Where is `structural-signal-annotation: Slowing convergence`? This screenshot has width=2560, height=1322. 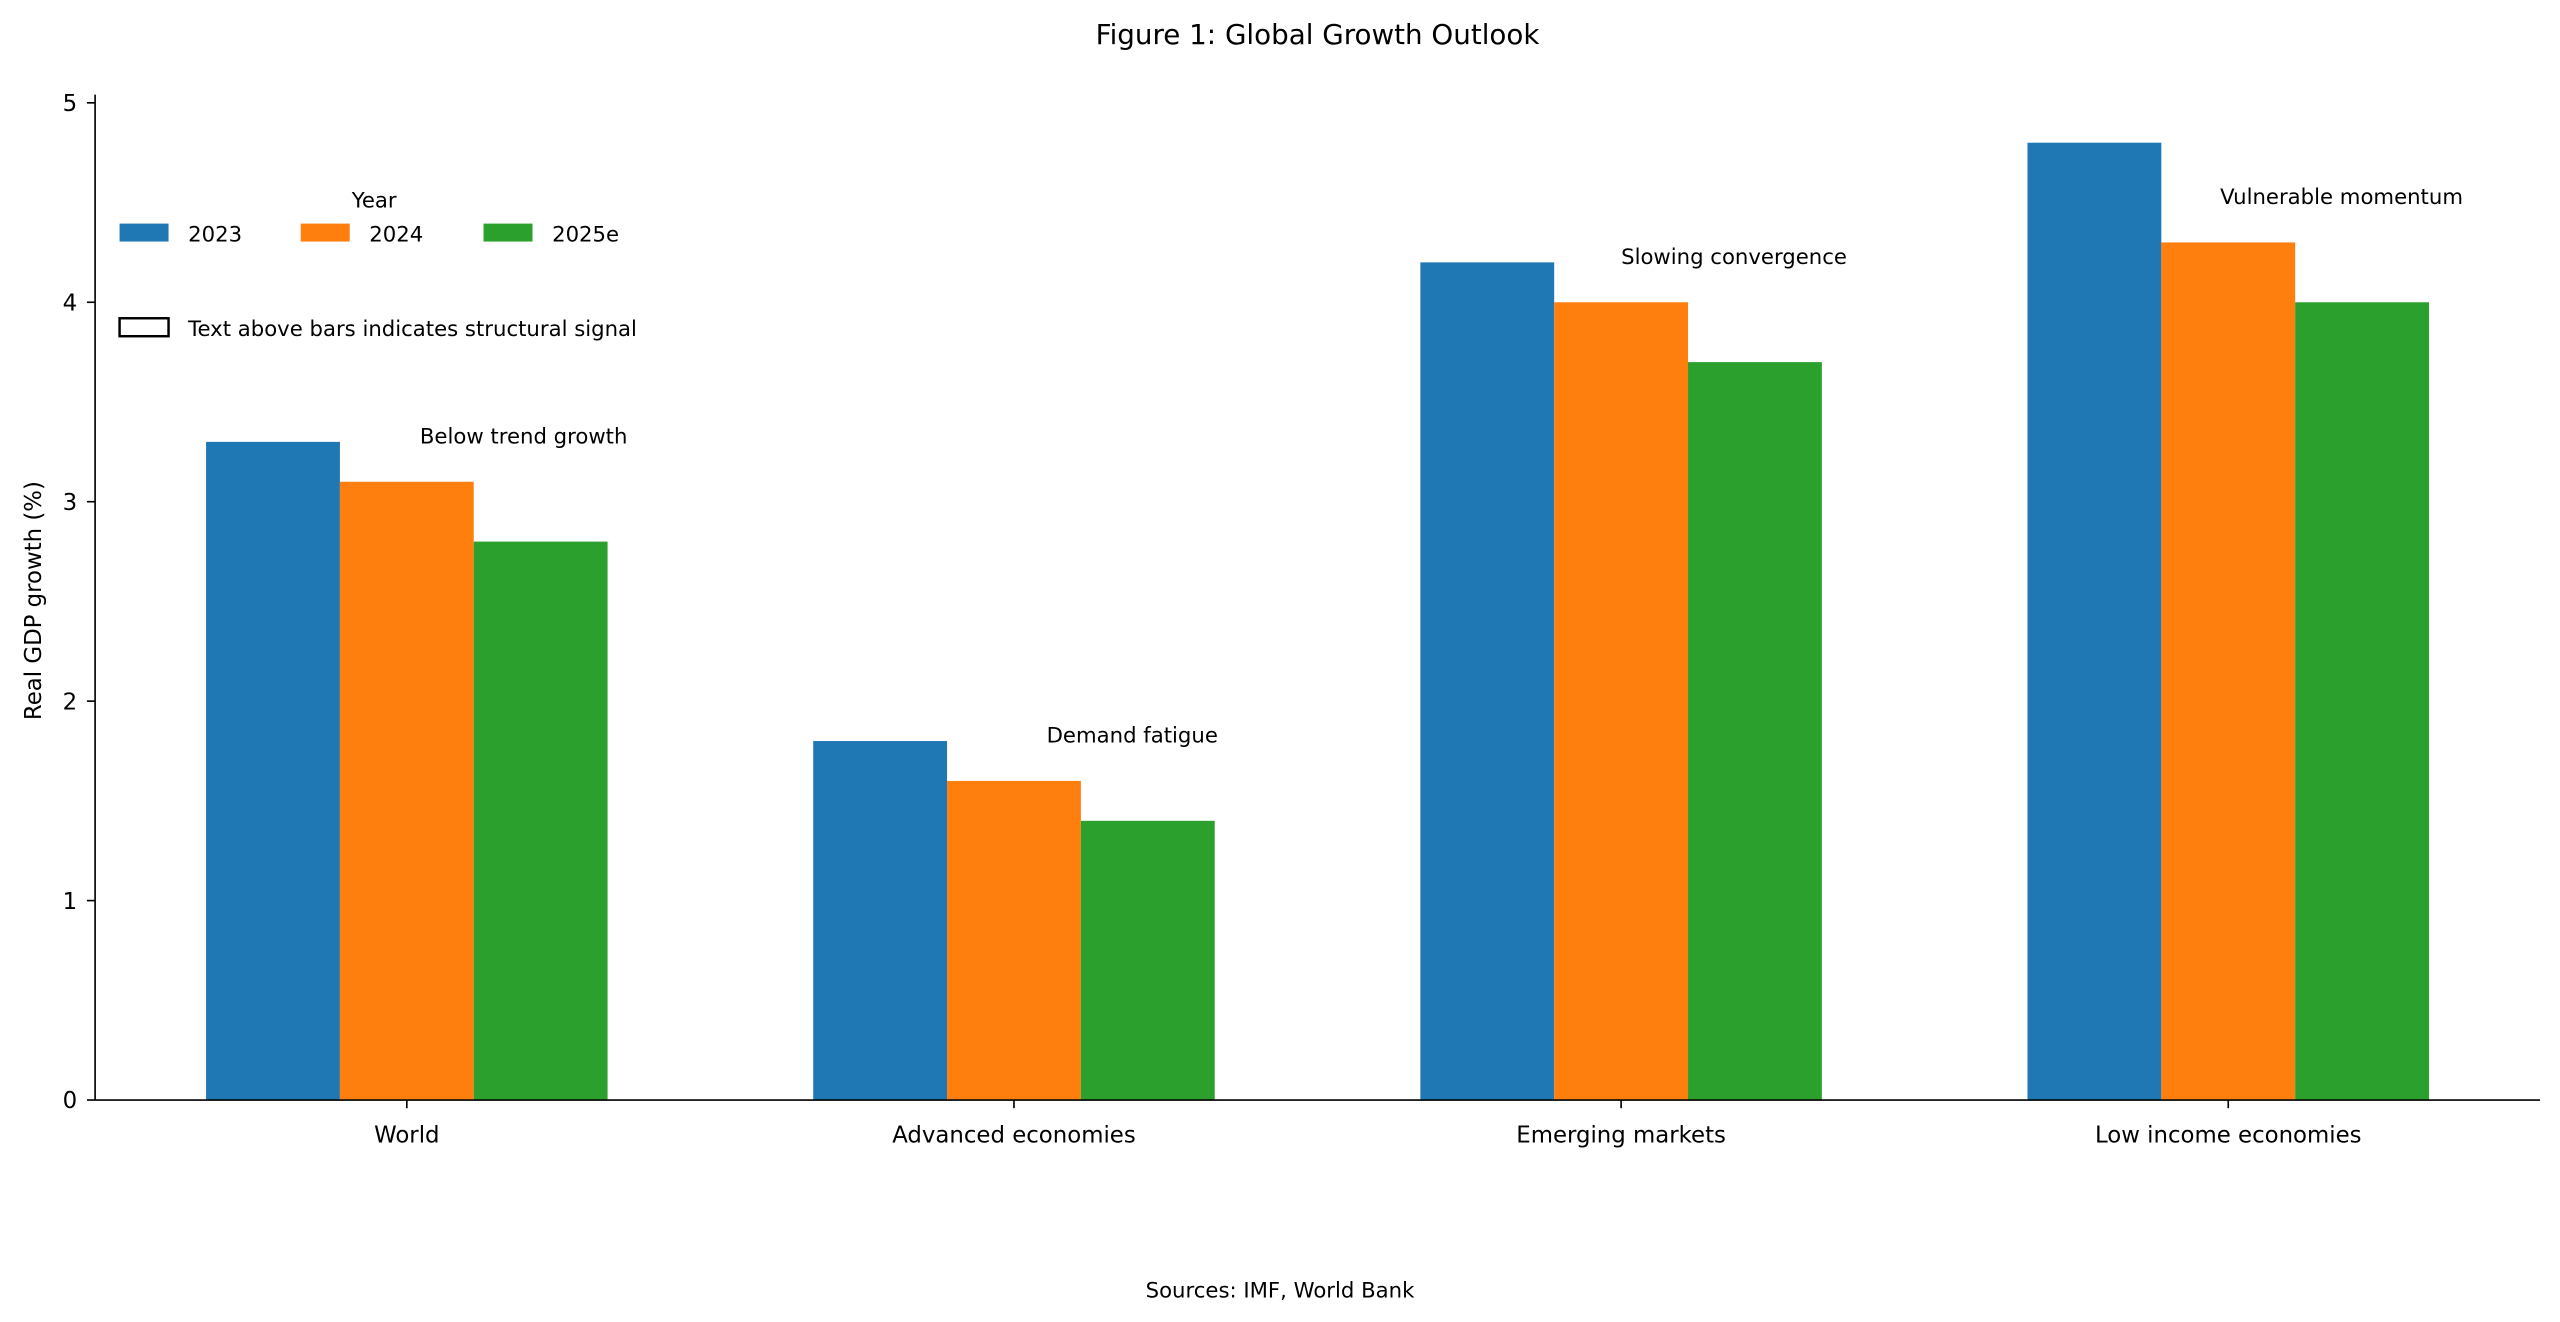
structural-signal-annotation: Slowing convergence is located at coordinates (1734, 257).